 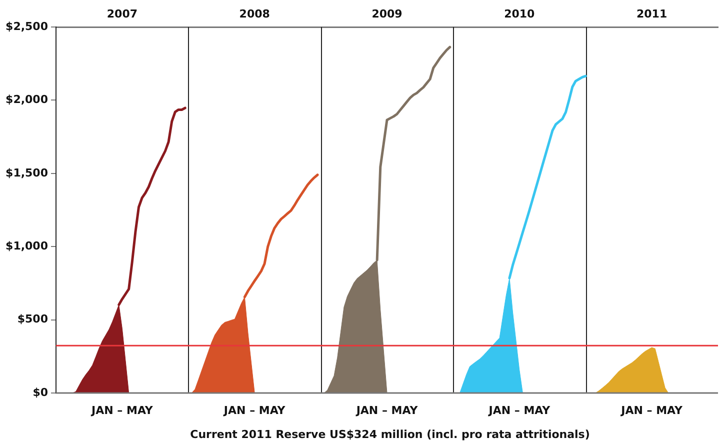 What do you see at coordinates (27, 26) in the screenshot?
I see `y-tick-label: $2,500` at bounding box center [27, 26].